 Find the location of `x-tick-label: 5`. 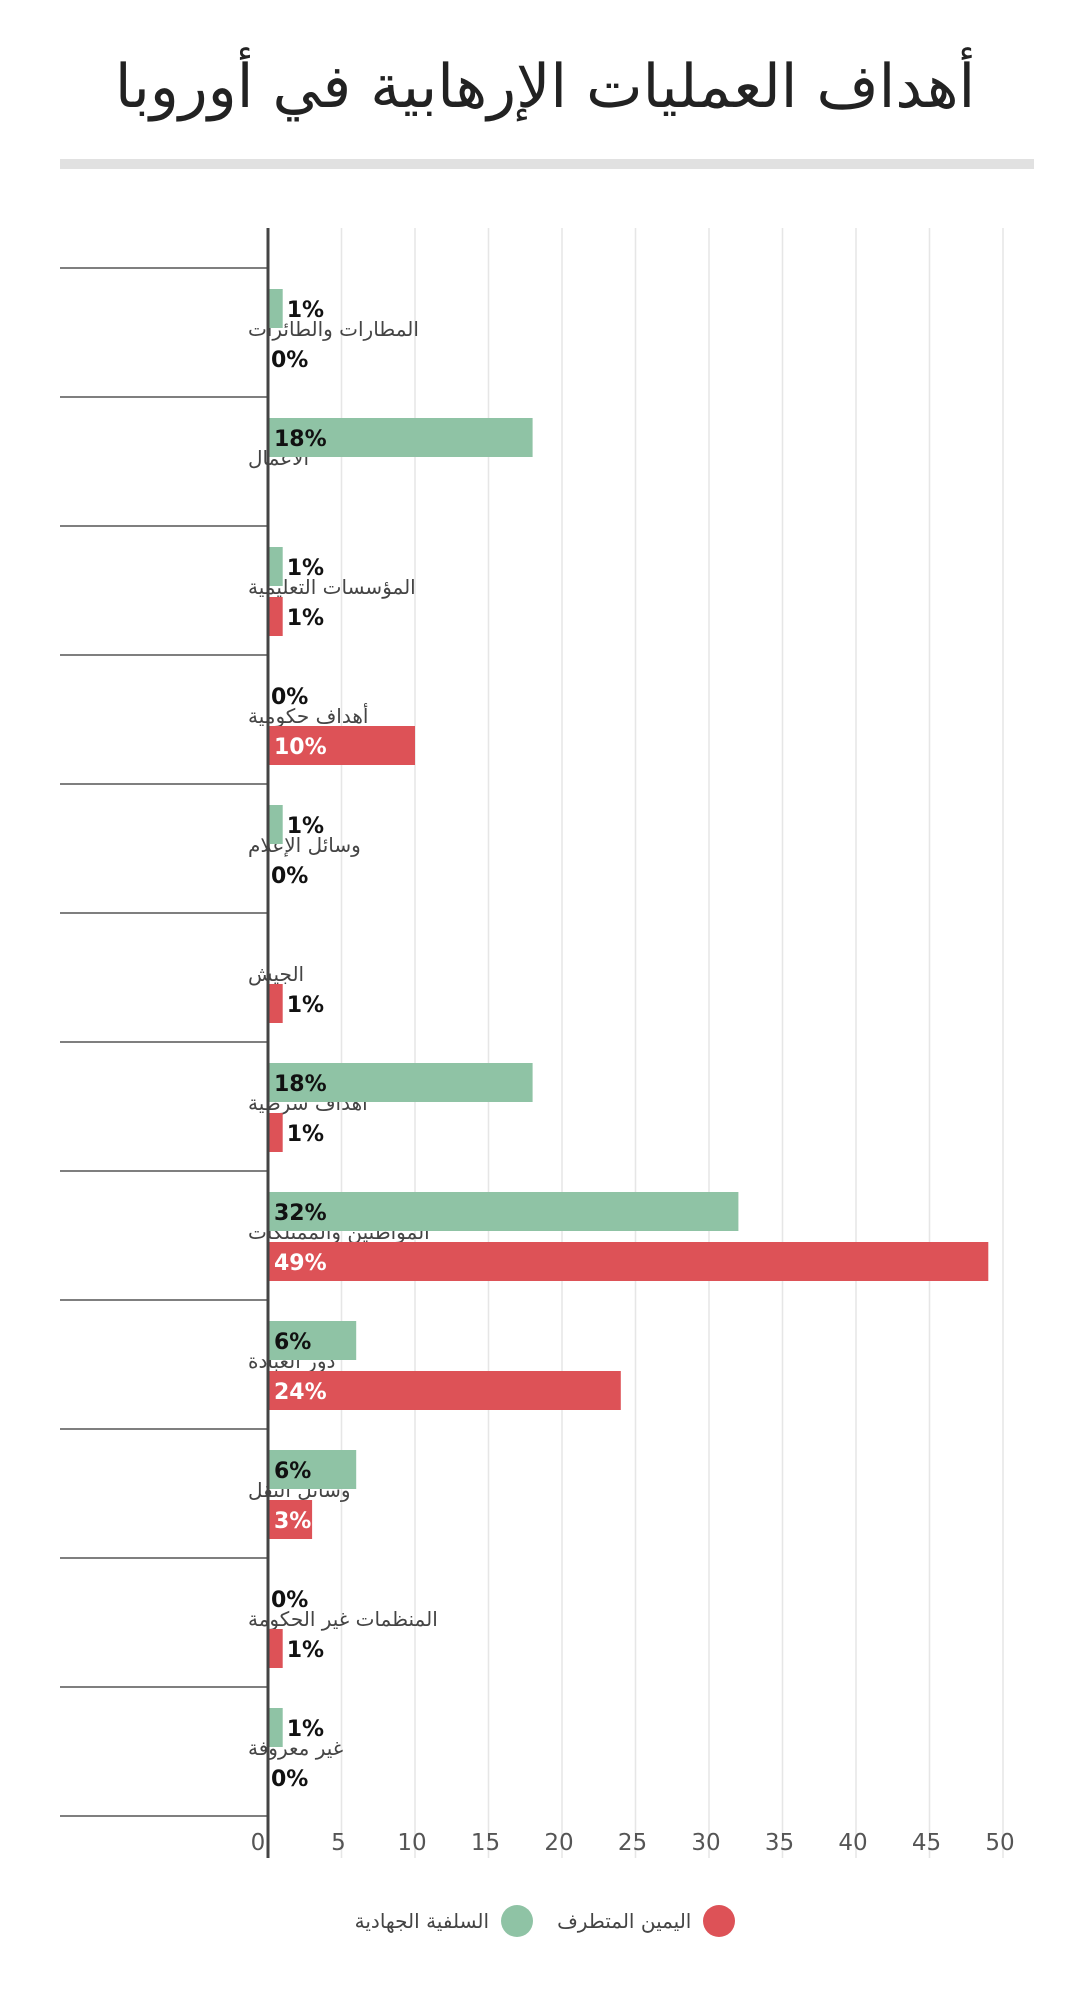

x-tick-label: 5 is located at coordinates (338, 1843).